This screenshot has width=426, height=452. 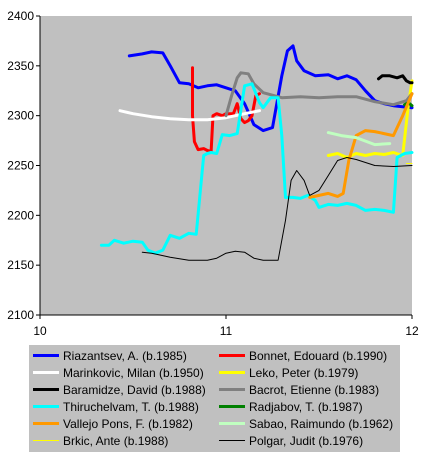 What do you see at coordinates (128, 424) in the screenshot?
I see `legend-label: Vallejo Pons, F. (b.1982)` at bounding box center [128, 424].